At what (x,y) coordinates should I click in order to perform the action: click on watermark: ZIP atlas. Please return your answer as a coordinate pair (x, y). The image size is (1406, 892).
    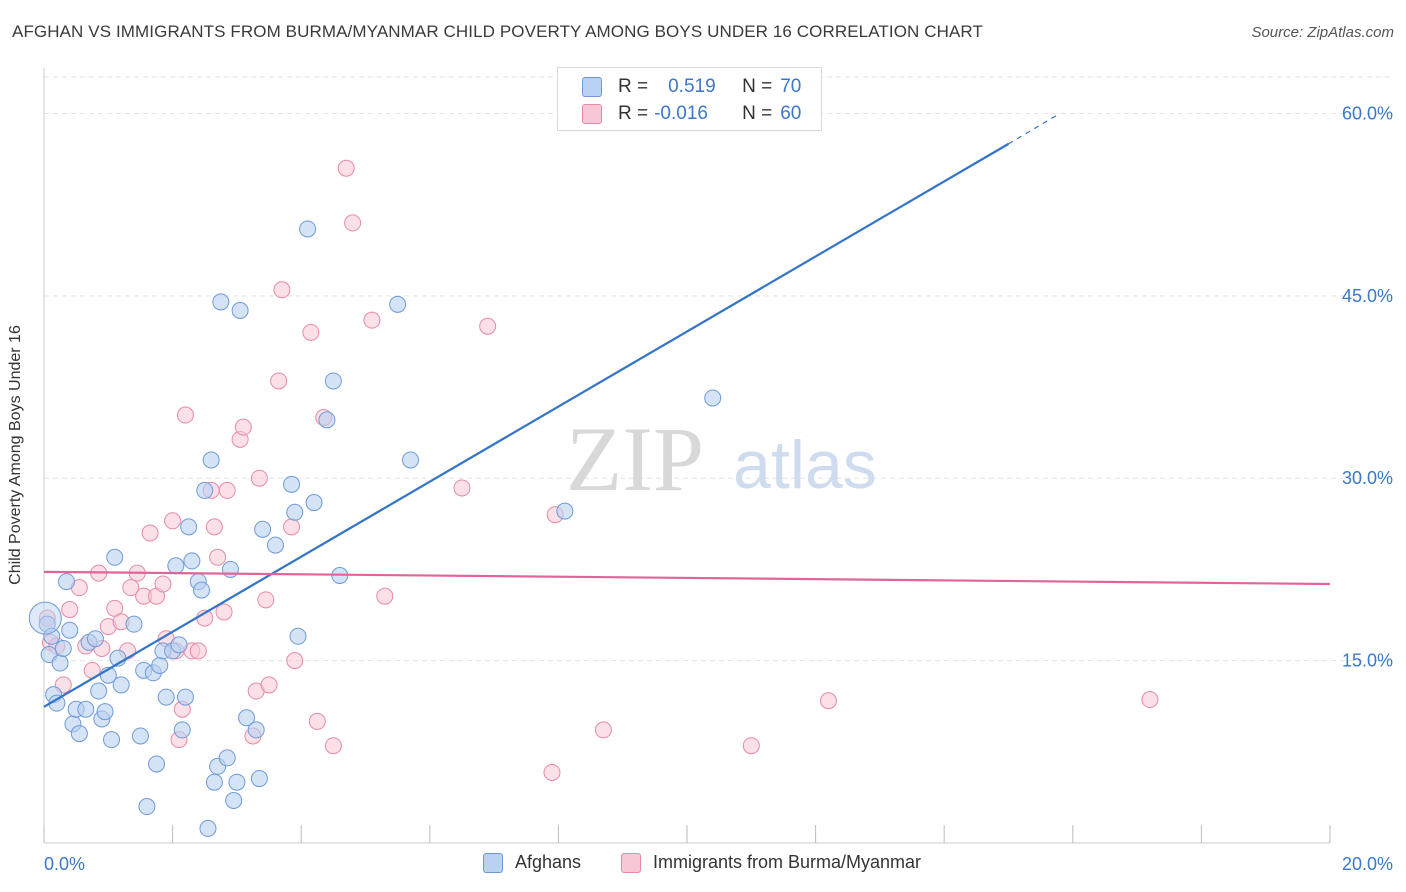
    Looking at the image, I should click on (721, 459).